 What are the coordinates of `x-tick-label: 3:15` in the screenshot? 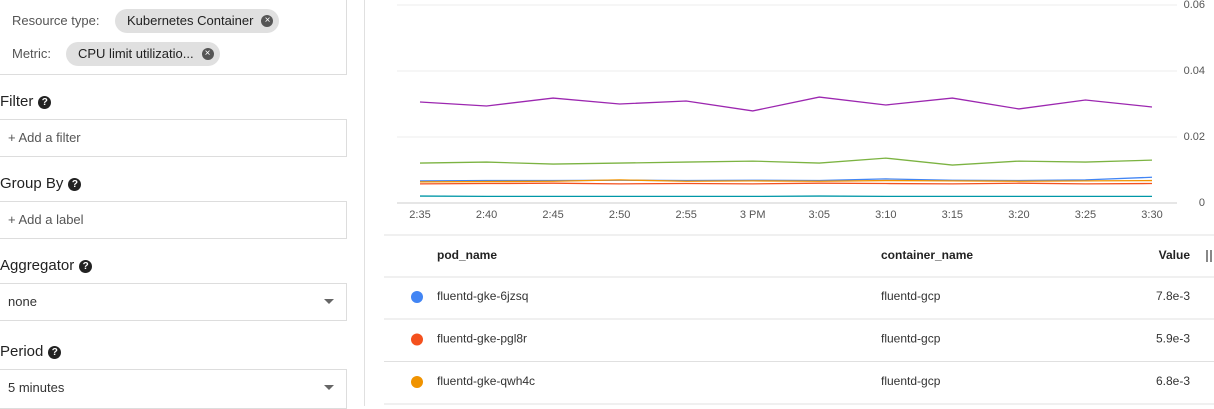 It's located at (952, 215).